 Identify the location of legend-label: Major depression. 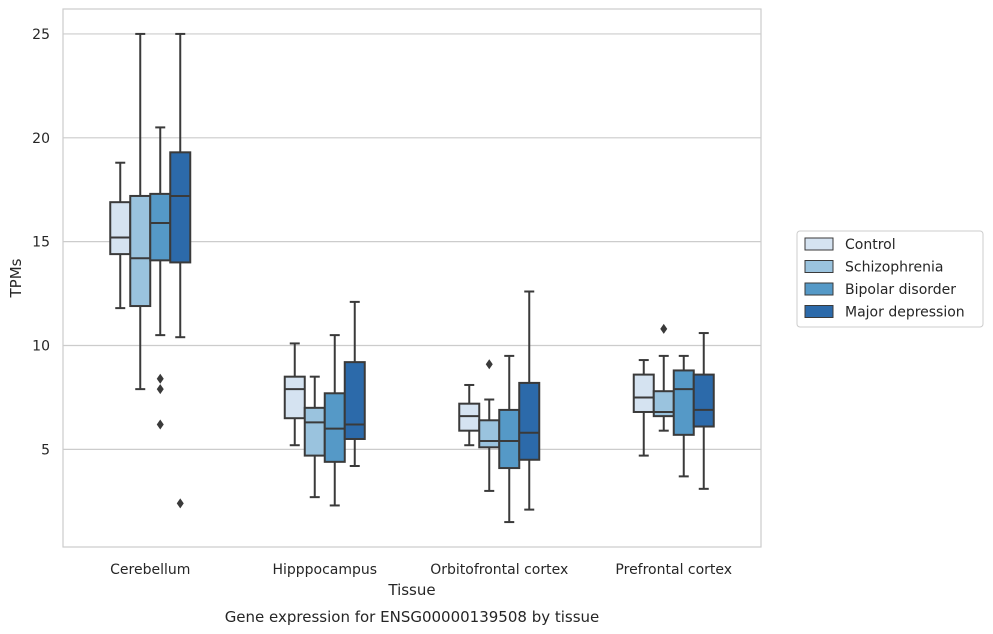
(905, 313).